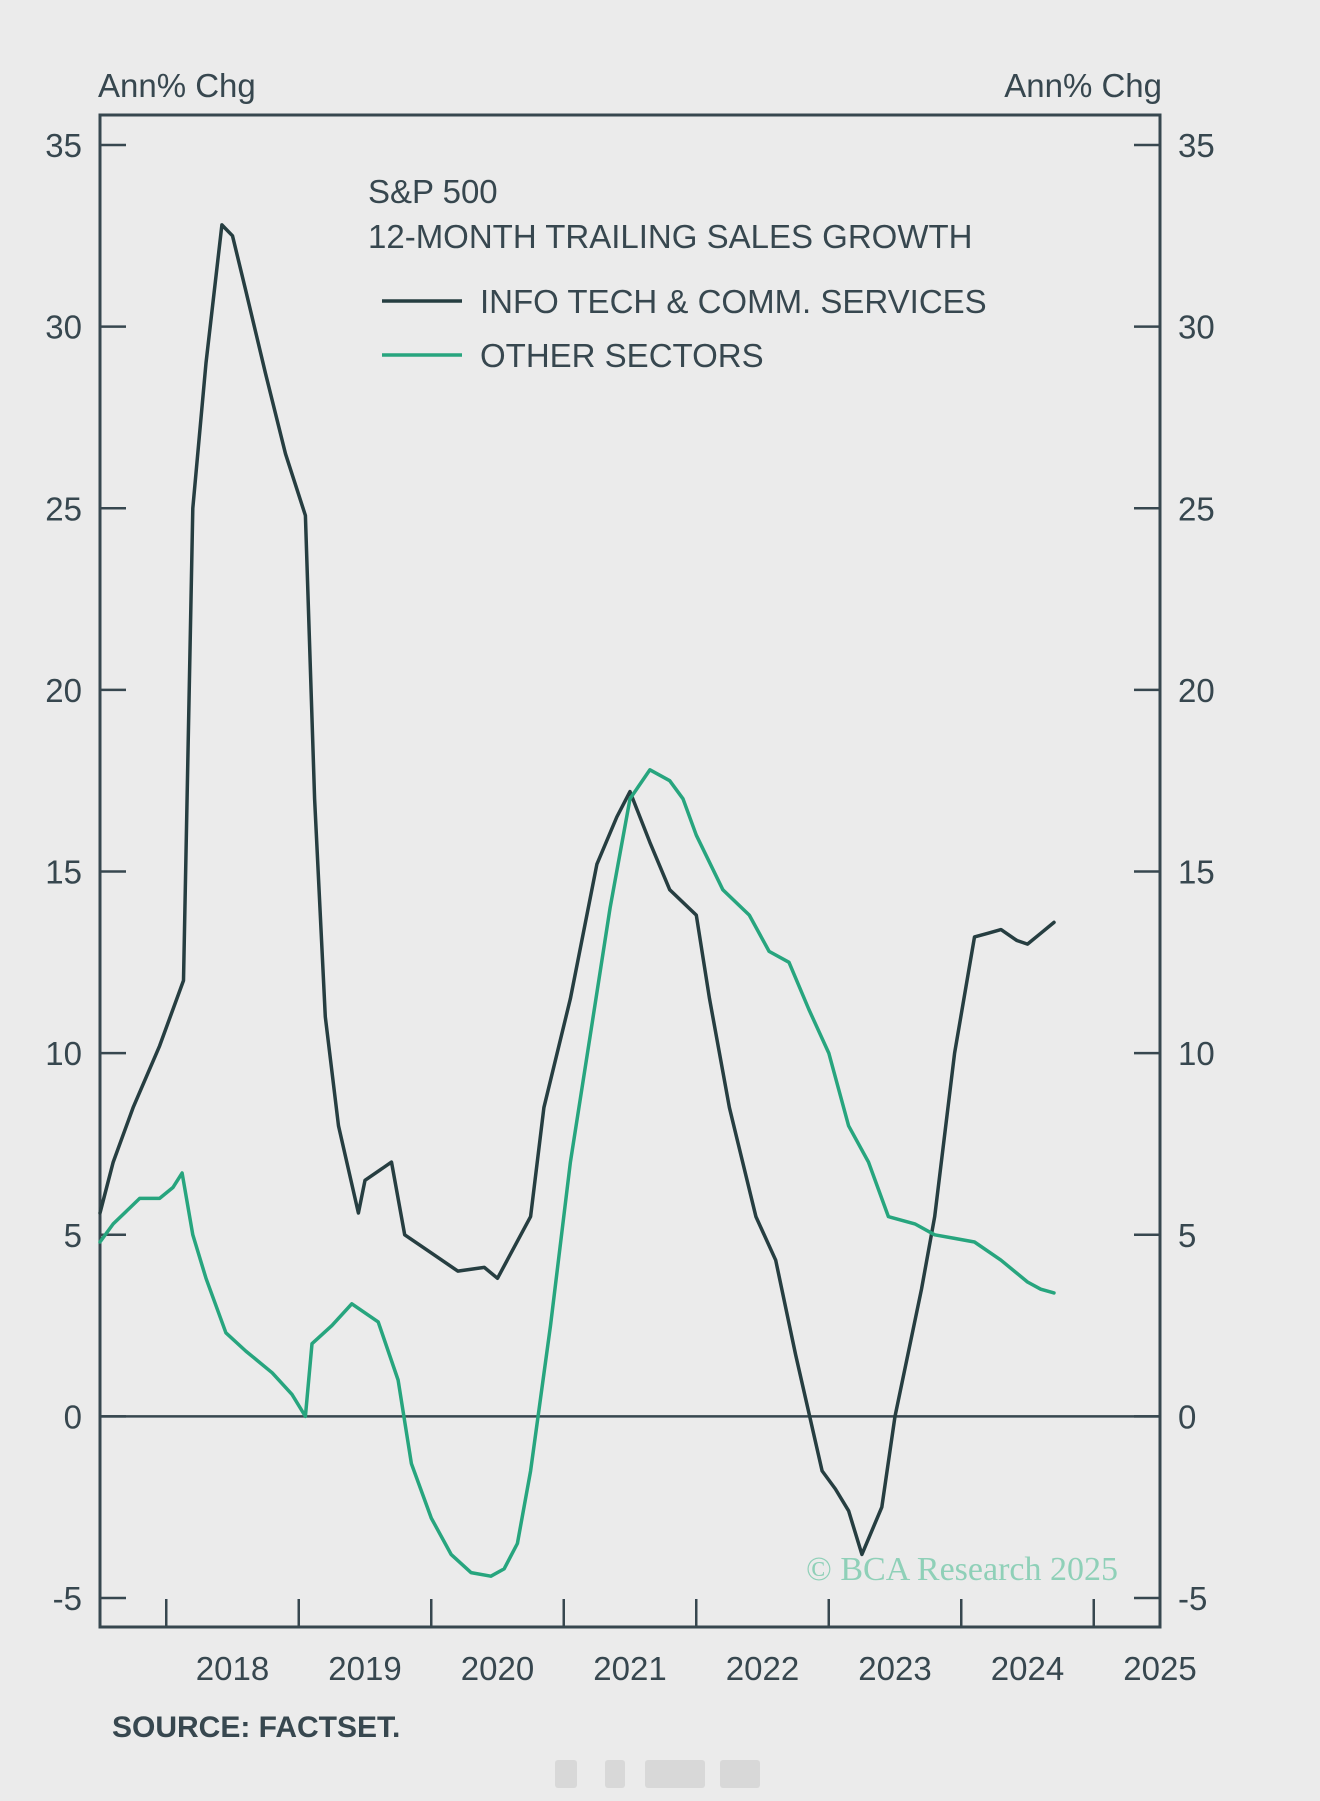  I want to click on image-pager, so click(660, 1774).